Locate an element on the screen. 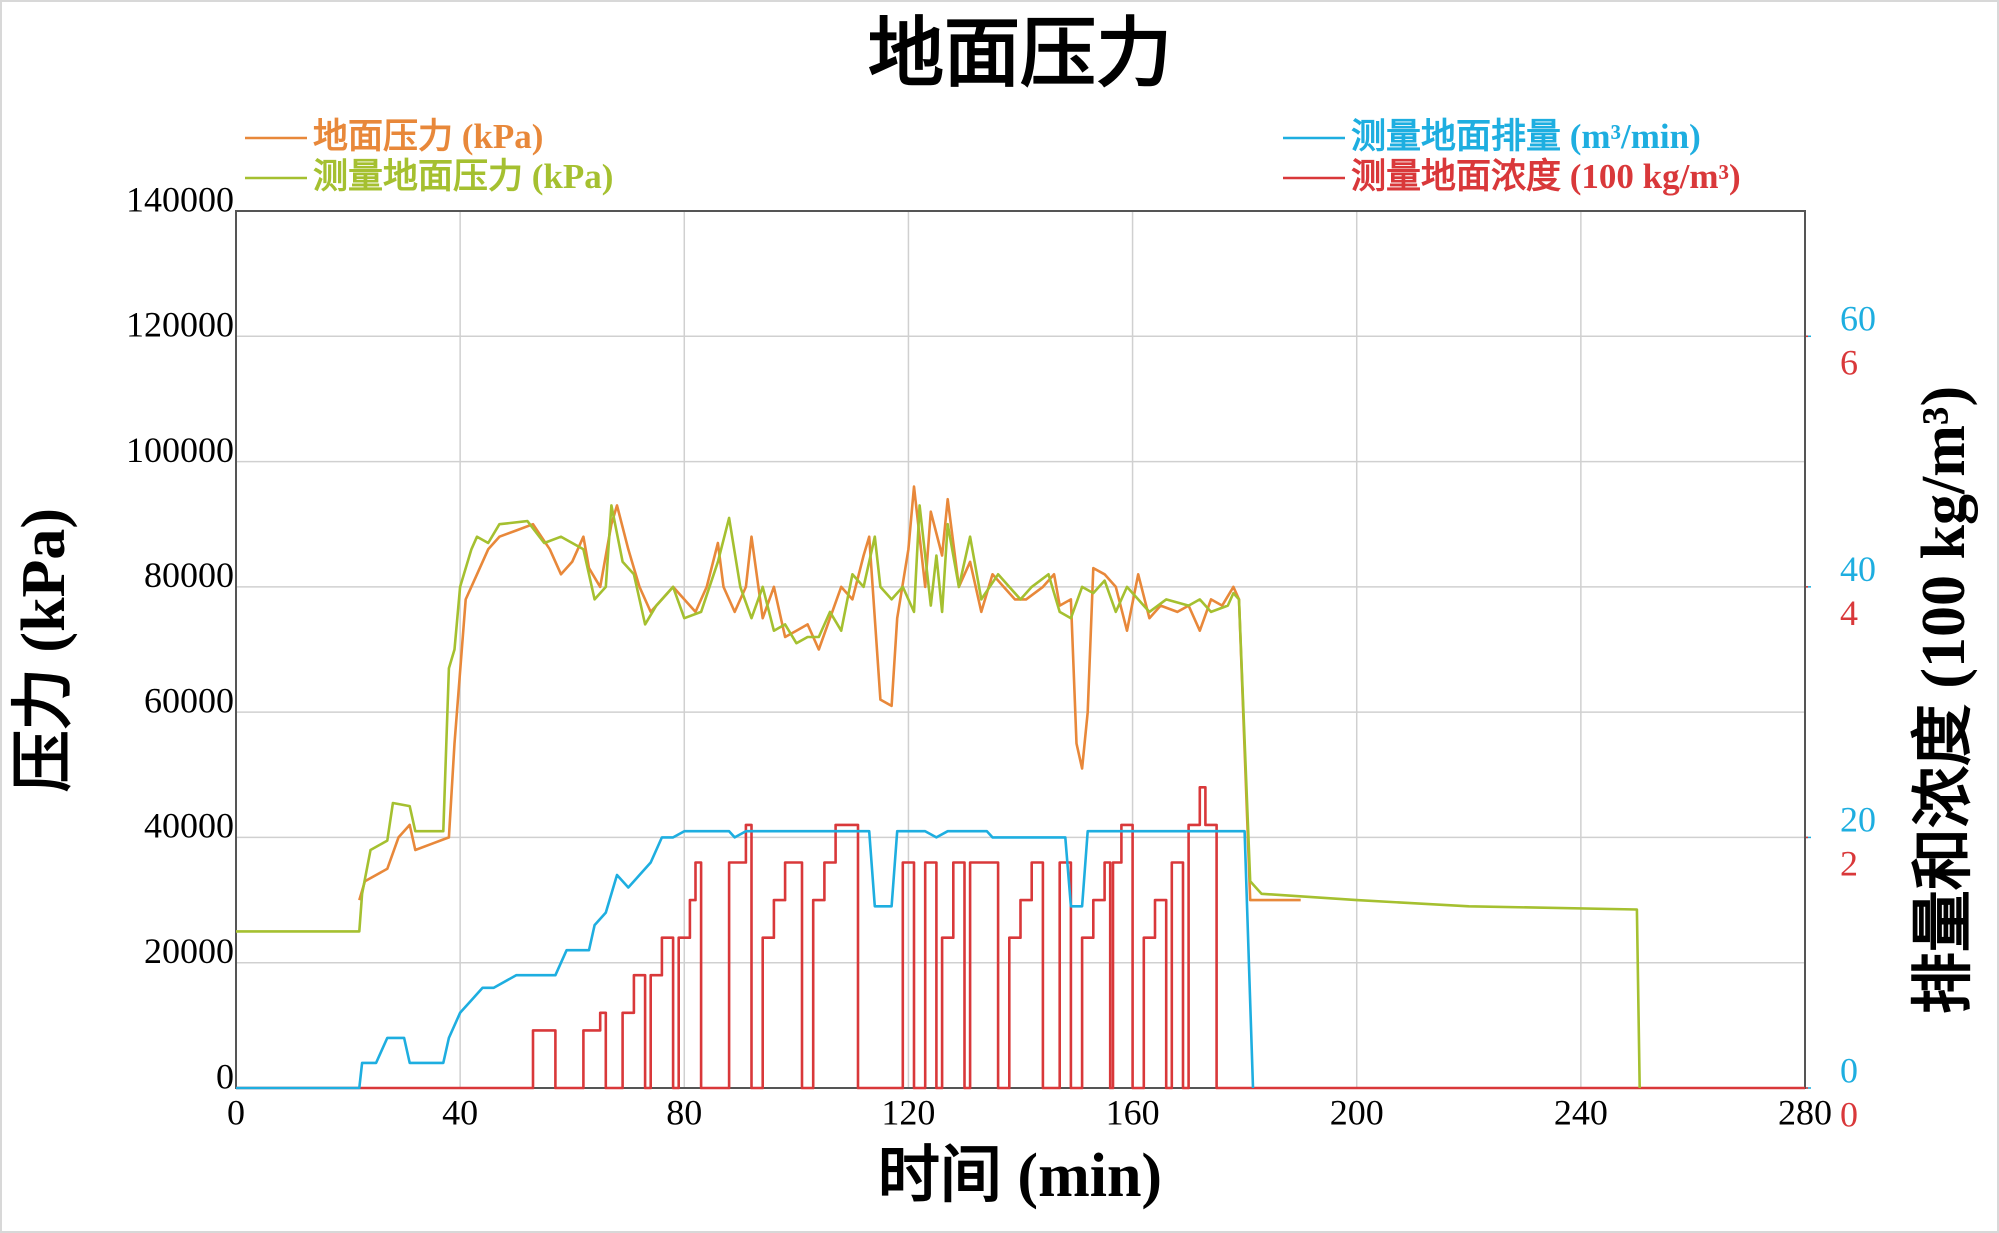  y-axis-title: 压力 (kPa) is located at coordinates (44, 650).